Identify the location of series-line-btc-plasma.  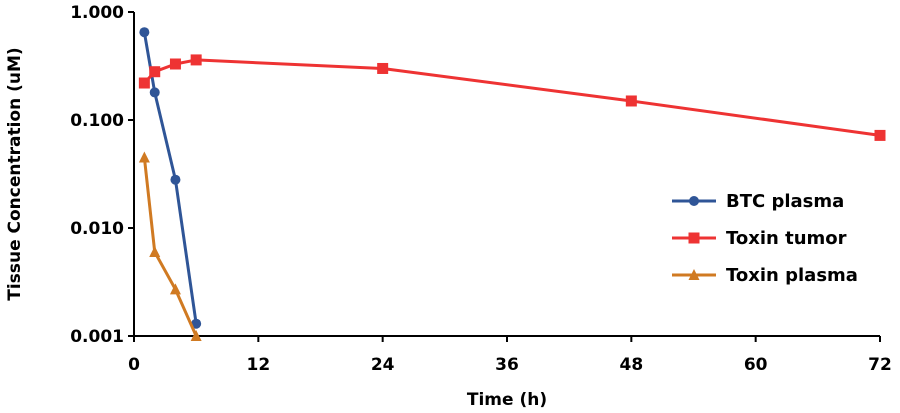
(170, 177).